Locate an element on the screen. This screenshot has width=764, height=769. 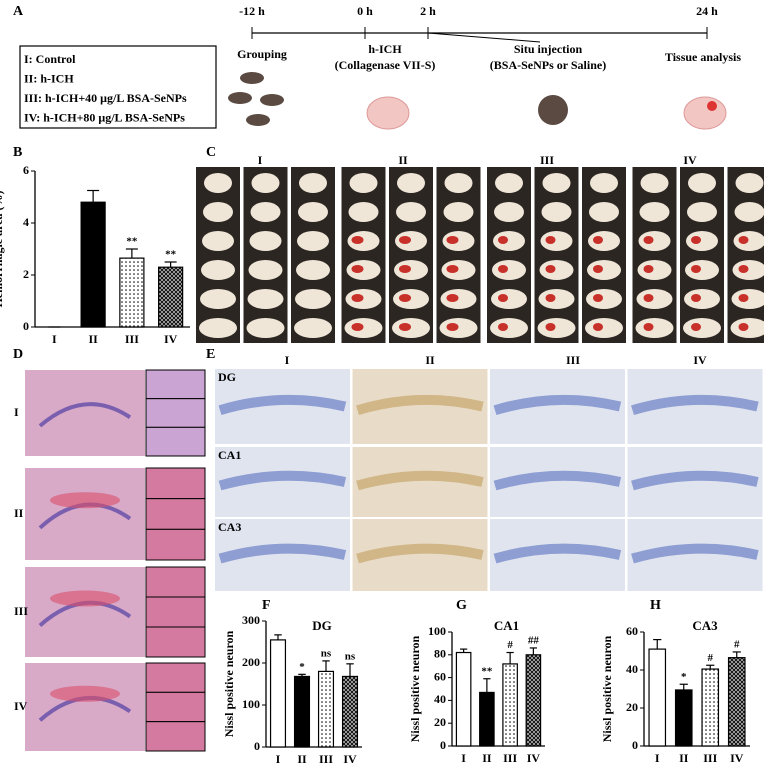
row-label: II is located at coordinates (19, 513).